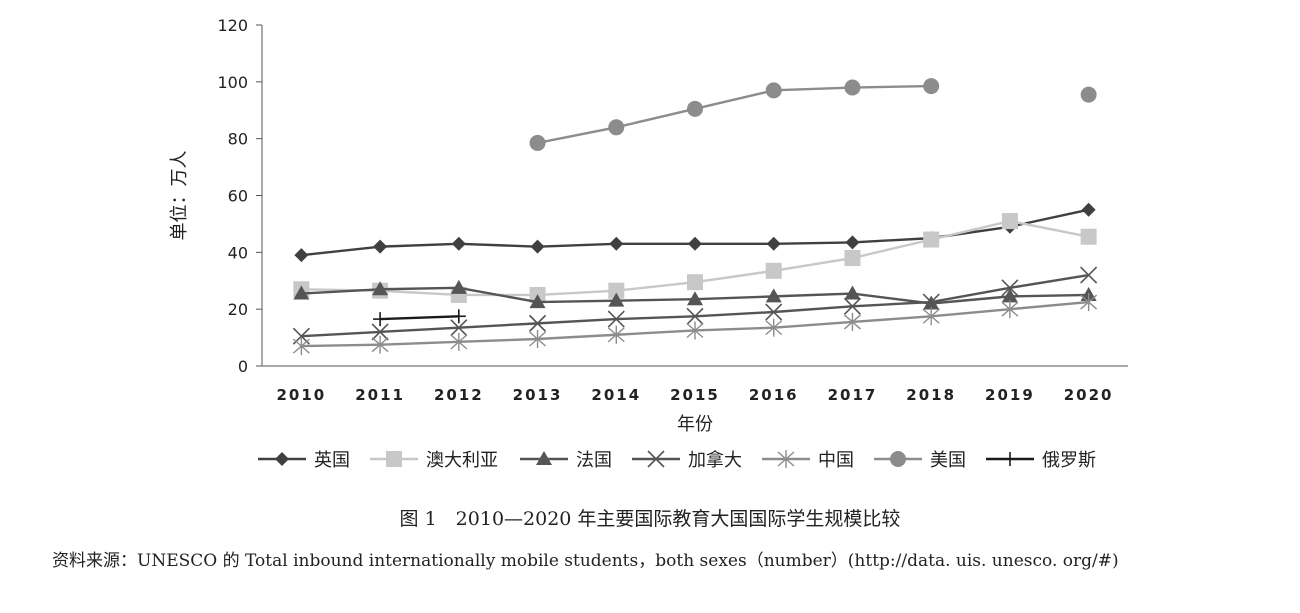 The image size is (1300, 613). What do you see at coordinates (304, 460) in the screenshot?
I see `legend-item: 英国` at bounding box center [304, 460].